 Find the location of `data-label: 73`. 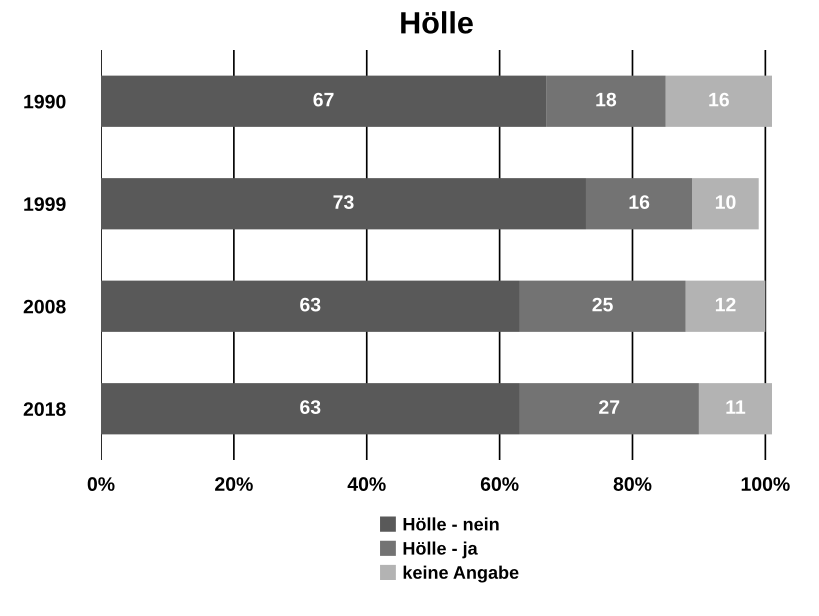

data-label: 73 is located at coordinates (344, 202).